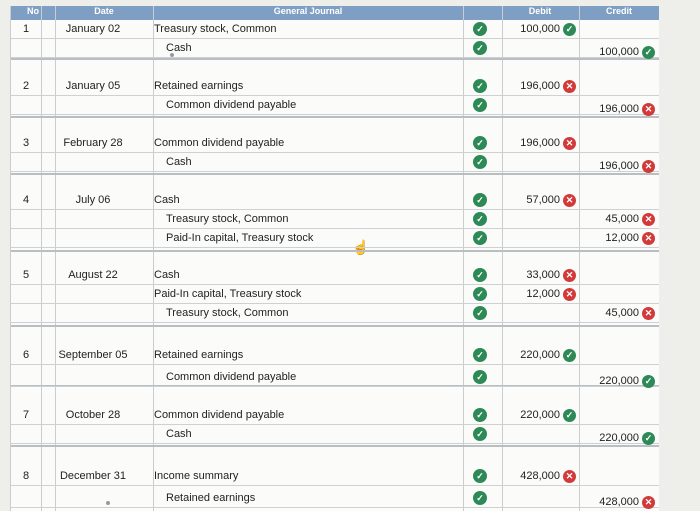 Image resolution: width=700 pixels, height=511 pixels. I want to click on entry-date: October 28, so click(93, 415).